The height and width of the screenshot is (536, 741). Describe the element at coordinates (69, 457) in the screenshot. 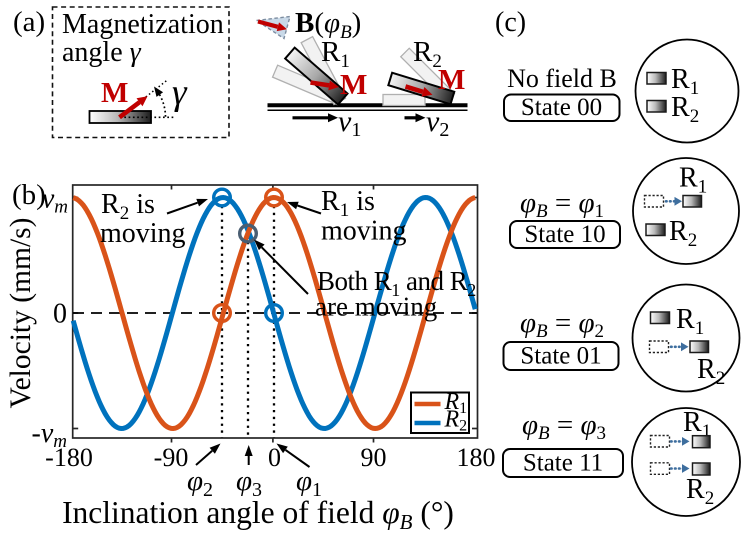

I see `svg-text: -180` at that location.